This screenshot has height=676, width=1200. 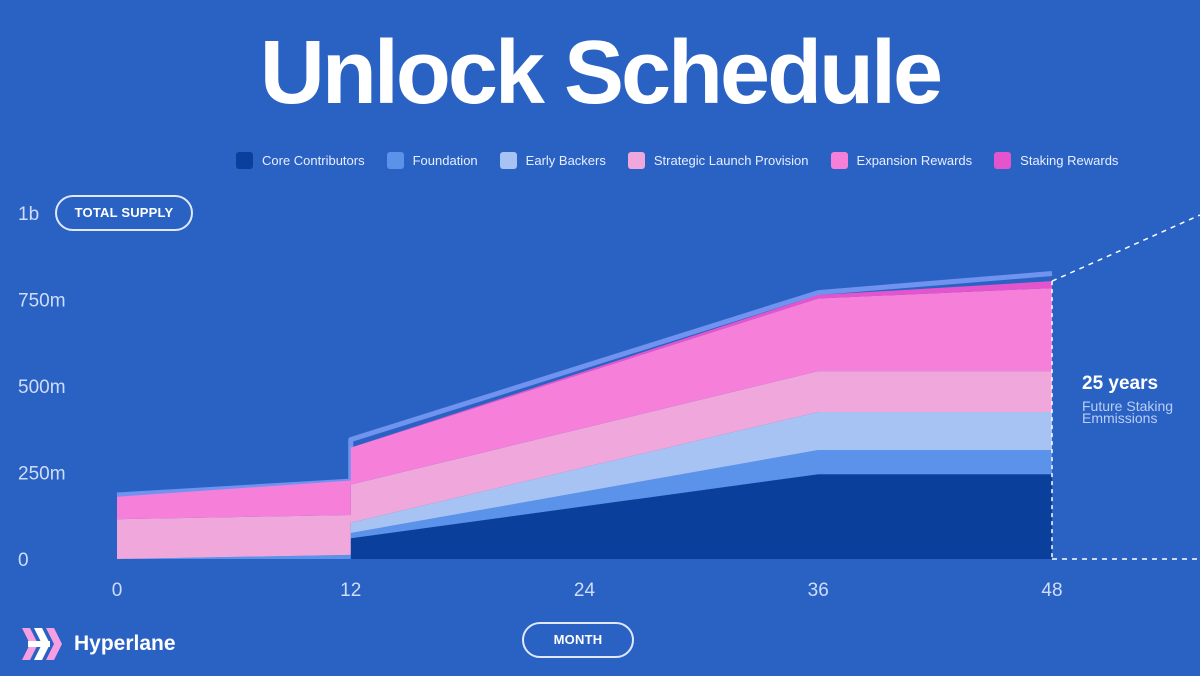 I want to click on y-tick-label: 500m, so click(x=42, y=387).